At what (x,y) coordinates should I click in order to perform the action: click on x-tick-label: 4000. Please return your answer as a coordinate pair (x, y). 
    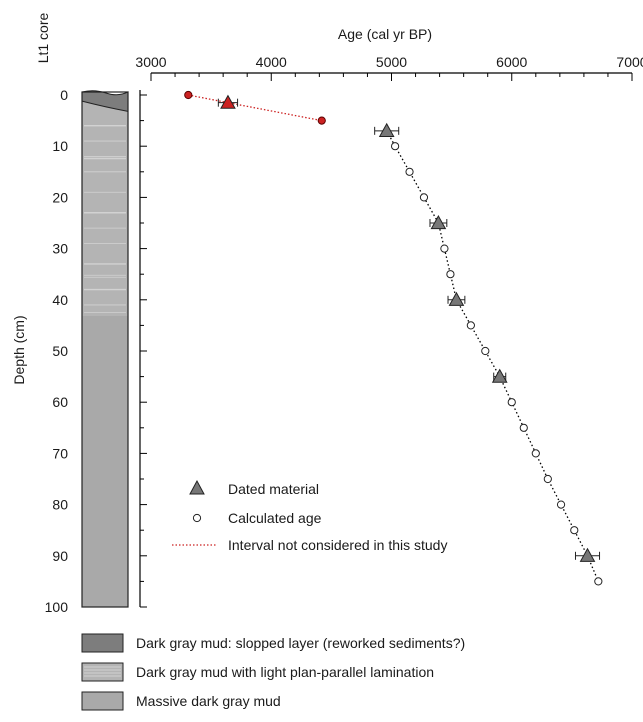
    Looking at the image, I should click on (271, 62).